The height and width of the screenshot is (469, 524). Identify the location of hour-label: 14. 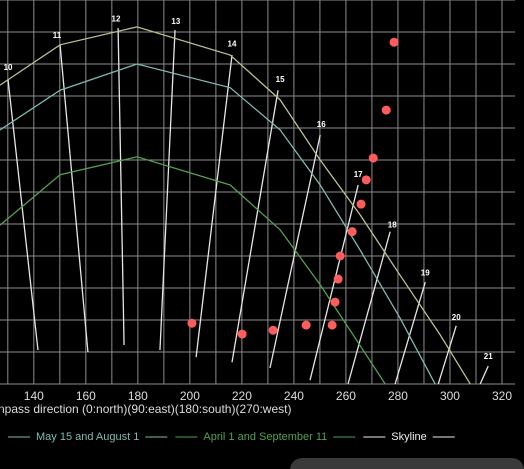
(232, 43).